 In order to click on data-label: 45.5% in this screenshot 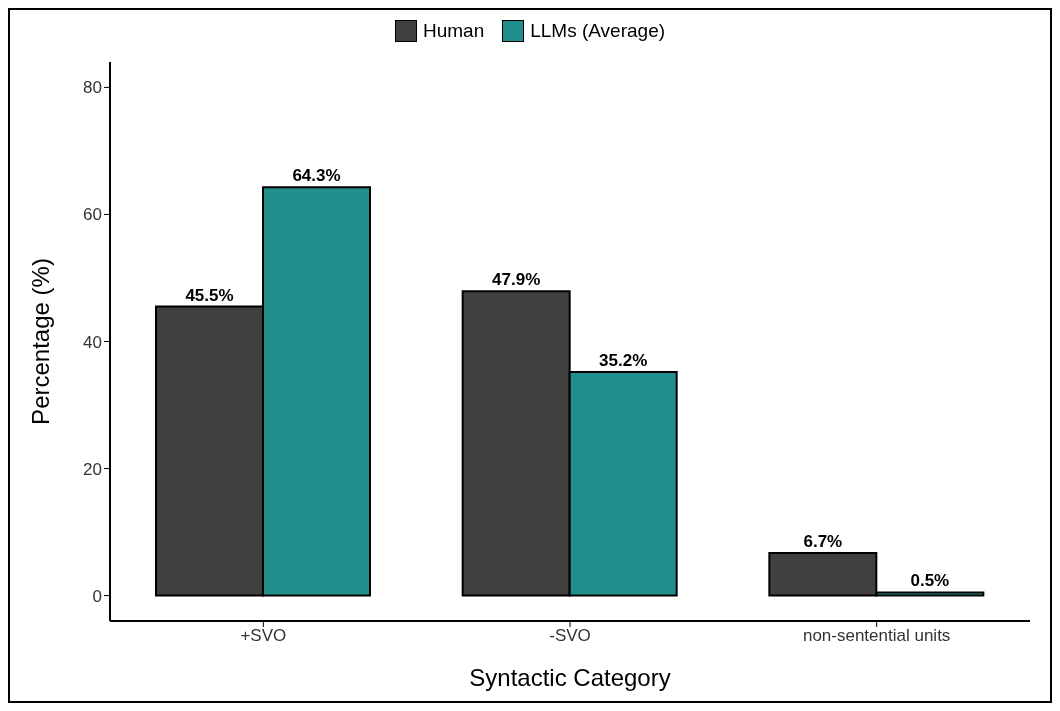, I will do `click(209, 295)`.